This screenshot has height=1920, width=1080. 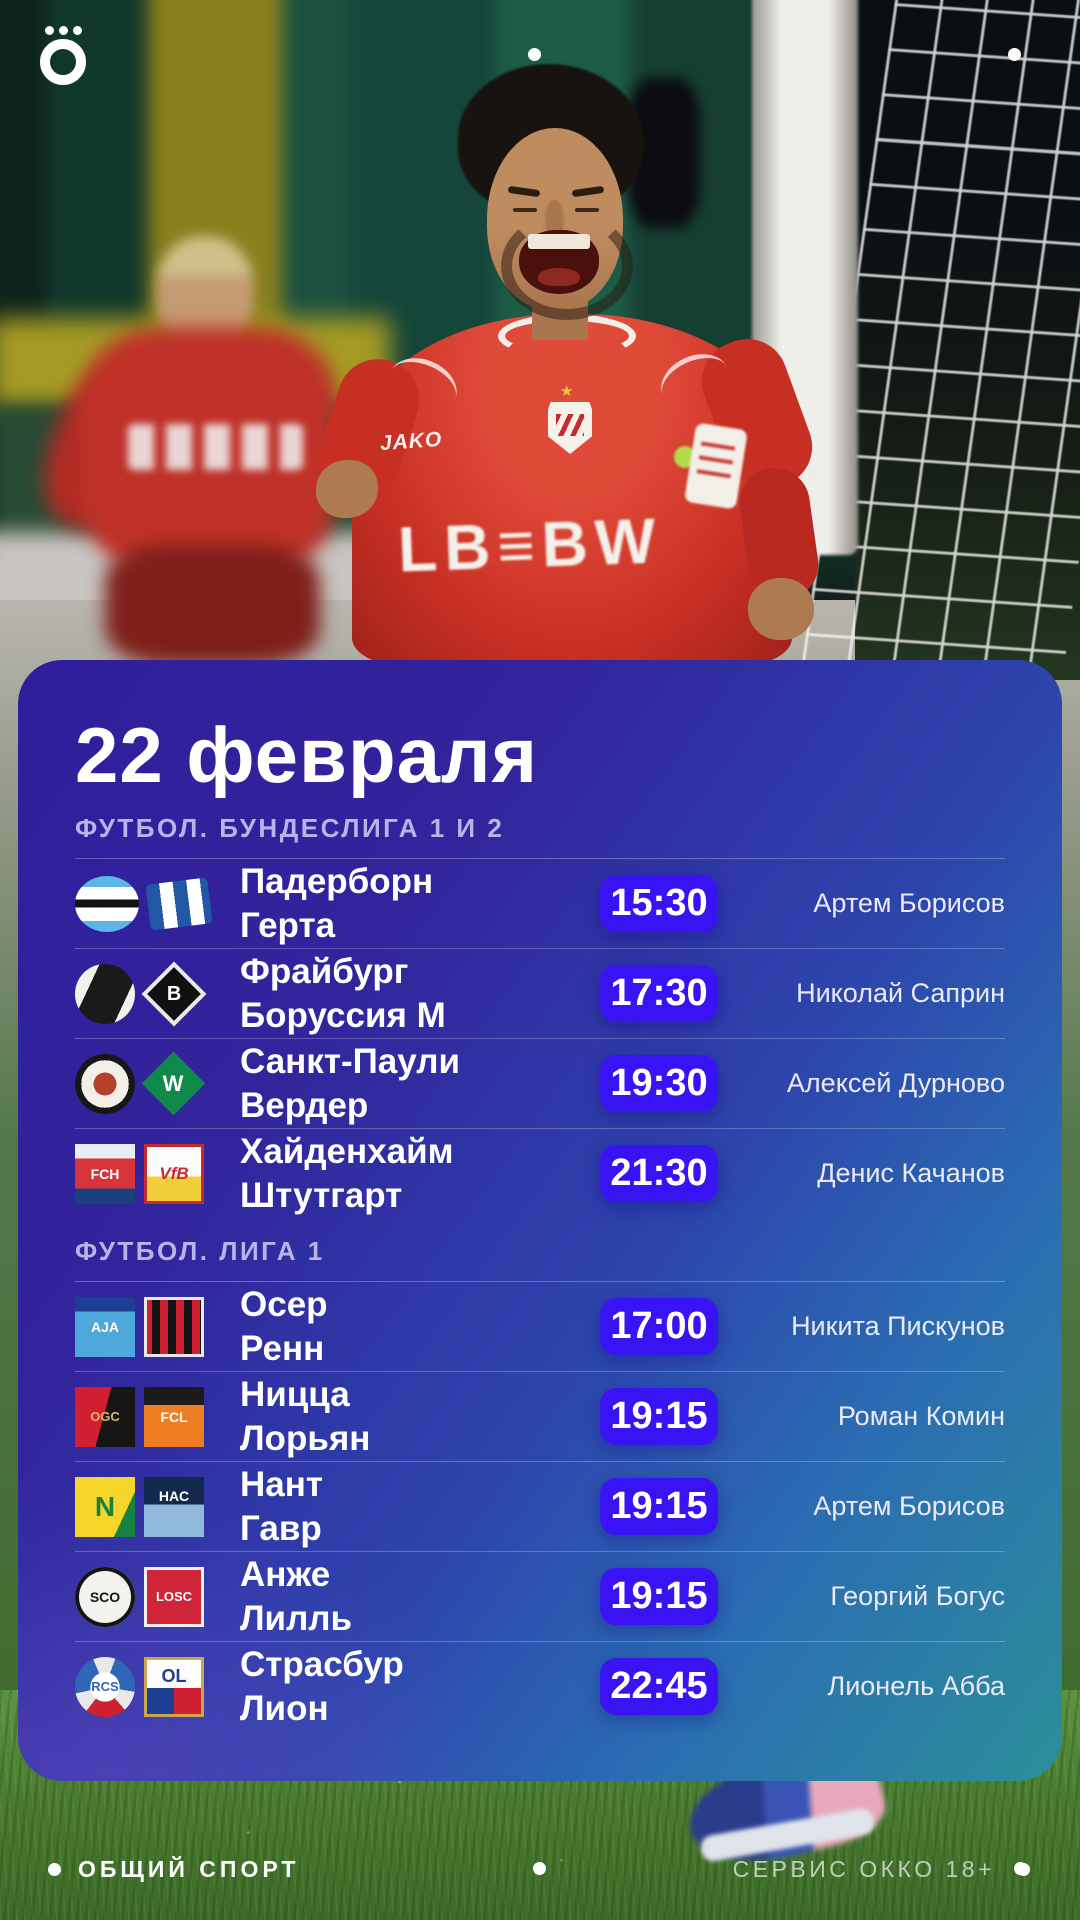 I want to click on away-team-name: Герта, so click(x=288, y=925).